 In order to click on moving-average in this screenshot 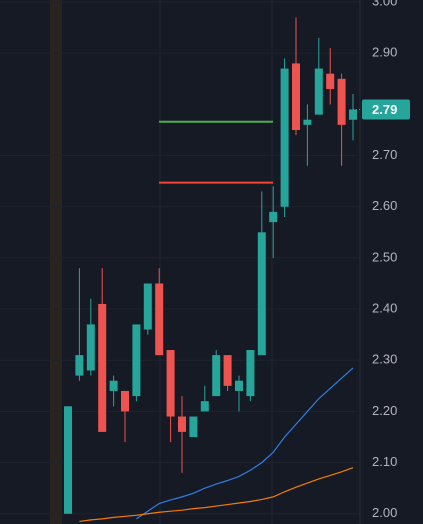, I will do `click(216, 495)`.